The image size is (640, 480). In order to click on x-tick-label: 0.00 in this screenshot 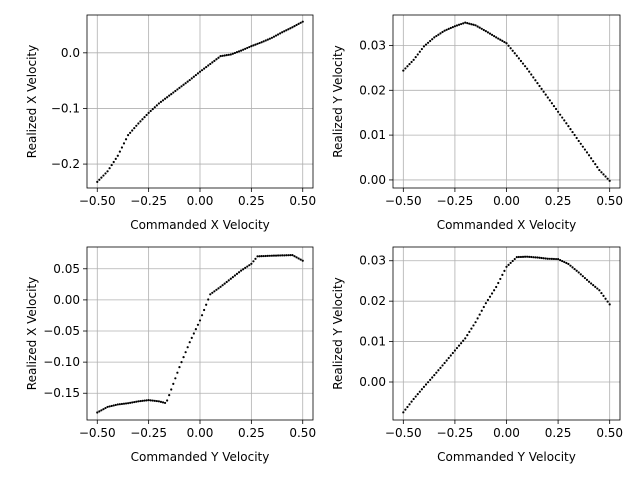, I will do `click(506, 201)`.